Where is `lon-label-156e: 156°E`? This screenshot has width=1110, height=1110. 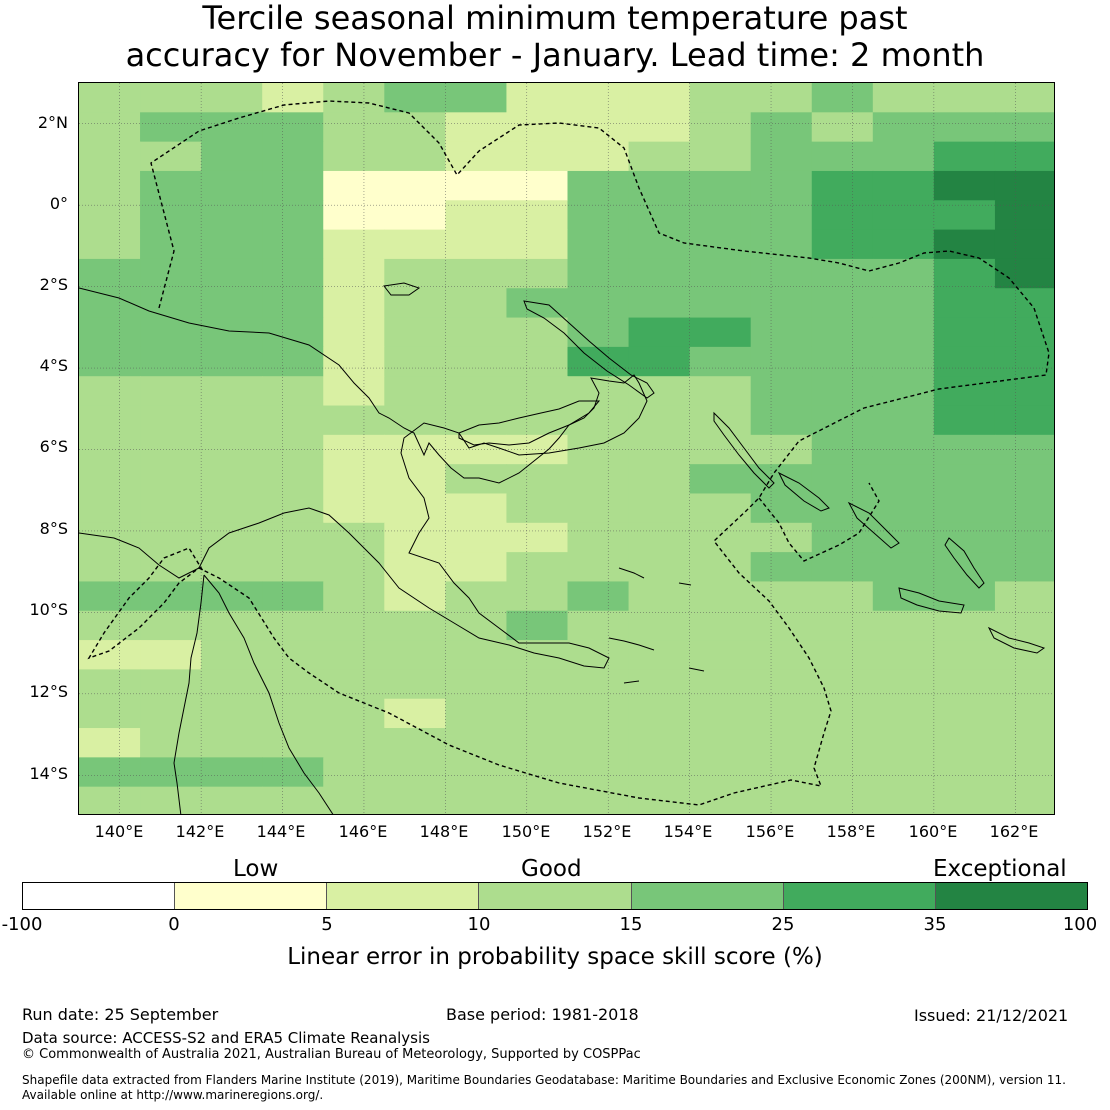 lon-label-156e: 156°E is located at coordinates (770, 831).